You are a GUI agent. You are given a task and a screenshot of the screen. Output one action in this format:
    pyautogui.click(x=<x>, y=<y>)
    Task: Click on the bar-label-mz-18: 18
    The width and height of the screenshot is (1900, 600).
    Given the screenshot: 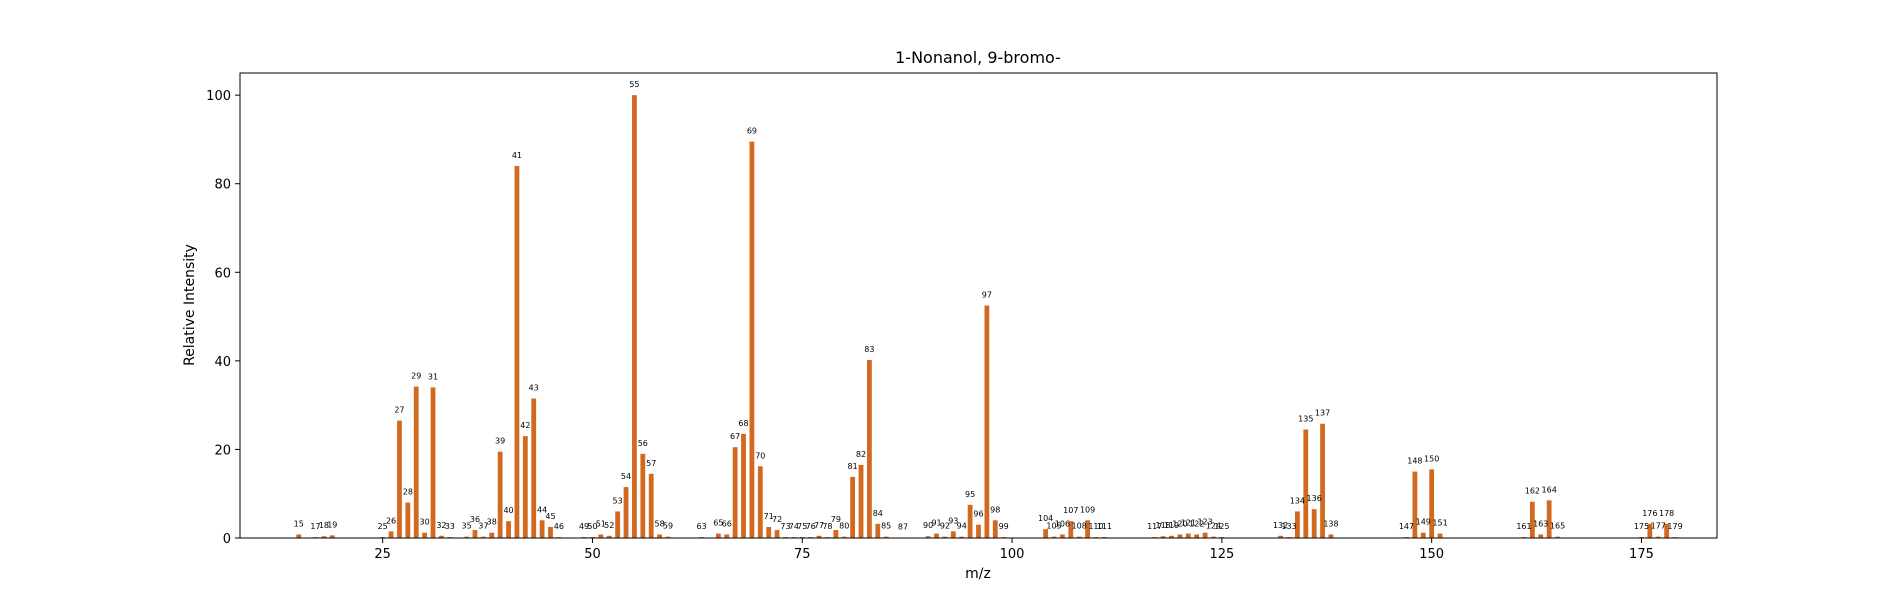 What is the action you would take?
    pyautogui.click(x=324, y=525)
    